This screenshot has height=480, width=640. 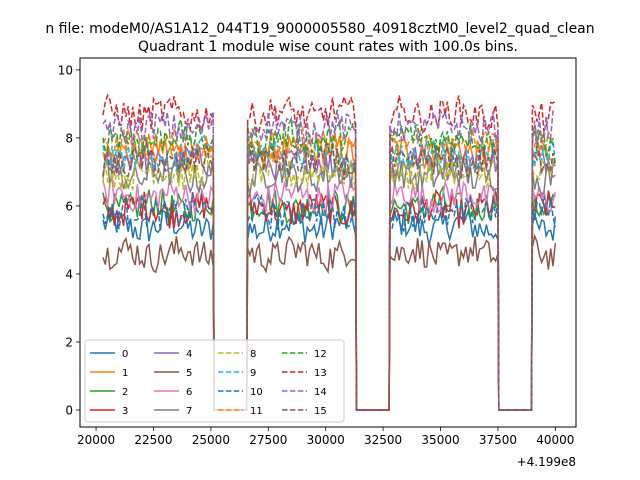 What do you see at coordinates (125, 392) in the screenshot?
I see `legend-label-2: 2` at bounding box center [125, 392].